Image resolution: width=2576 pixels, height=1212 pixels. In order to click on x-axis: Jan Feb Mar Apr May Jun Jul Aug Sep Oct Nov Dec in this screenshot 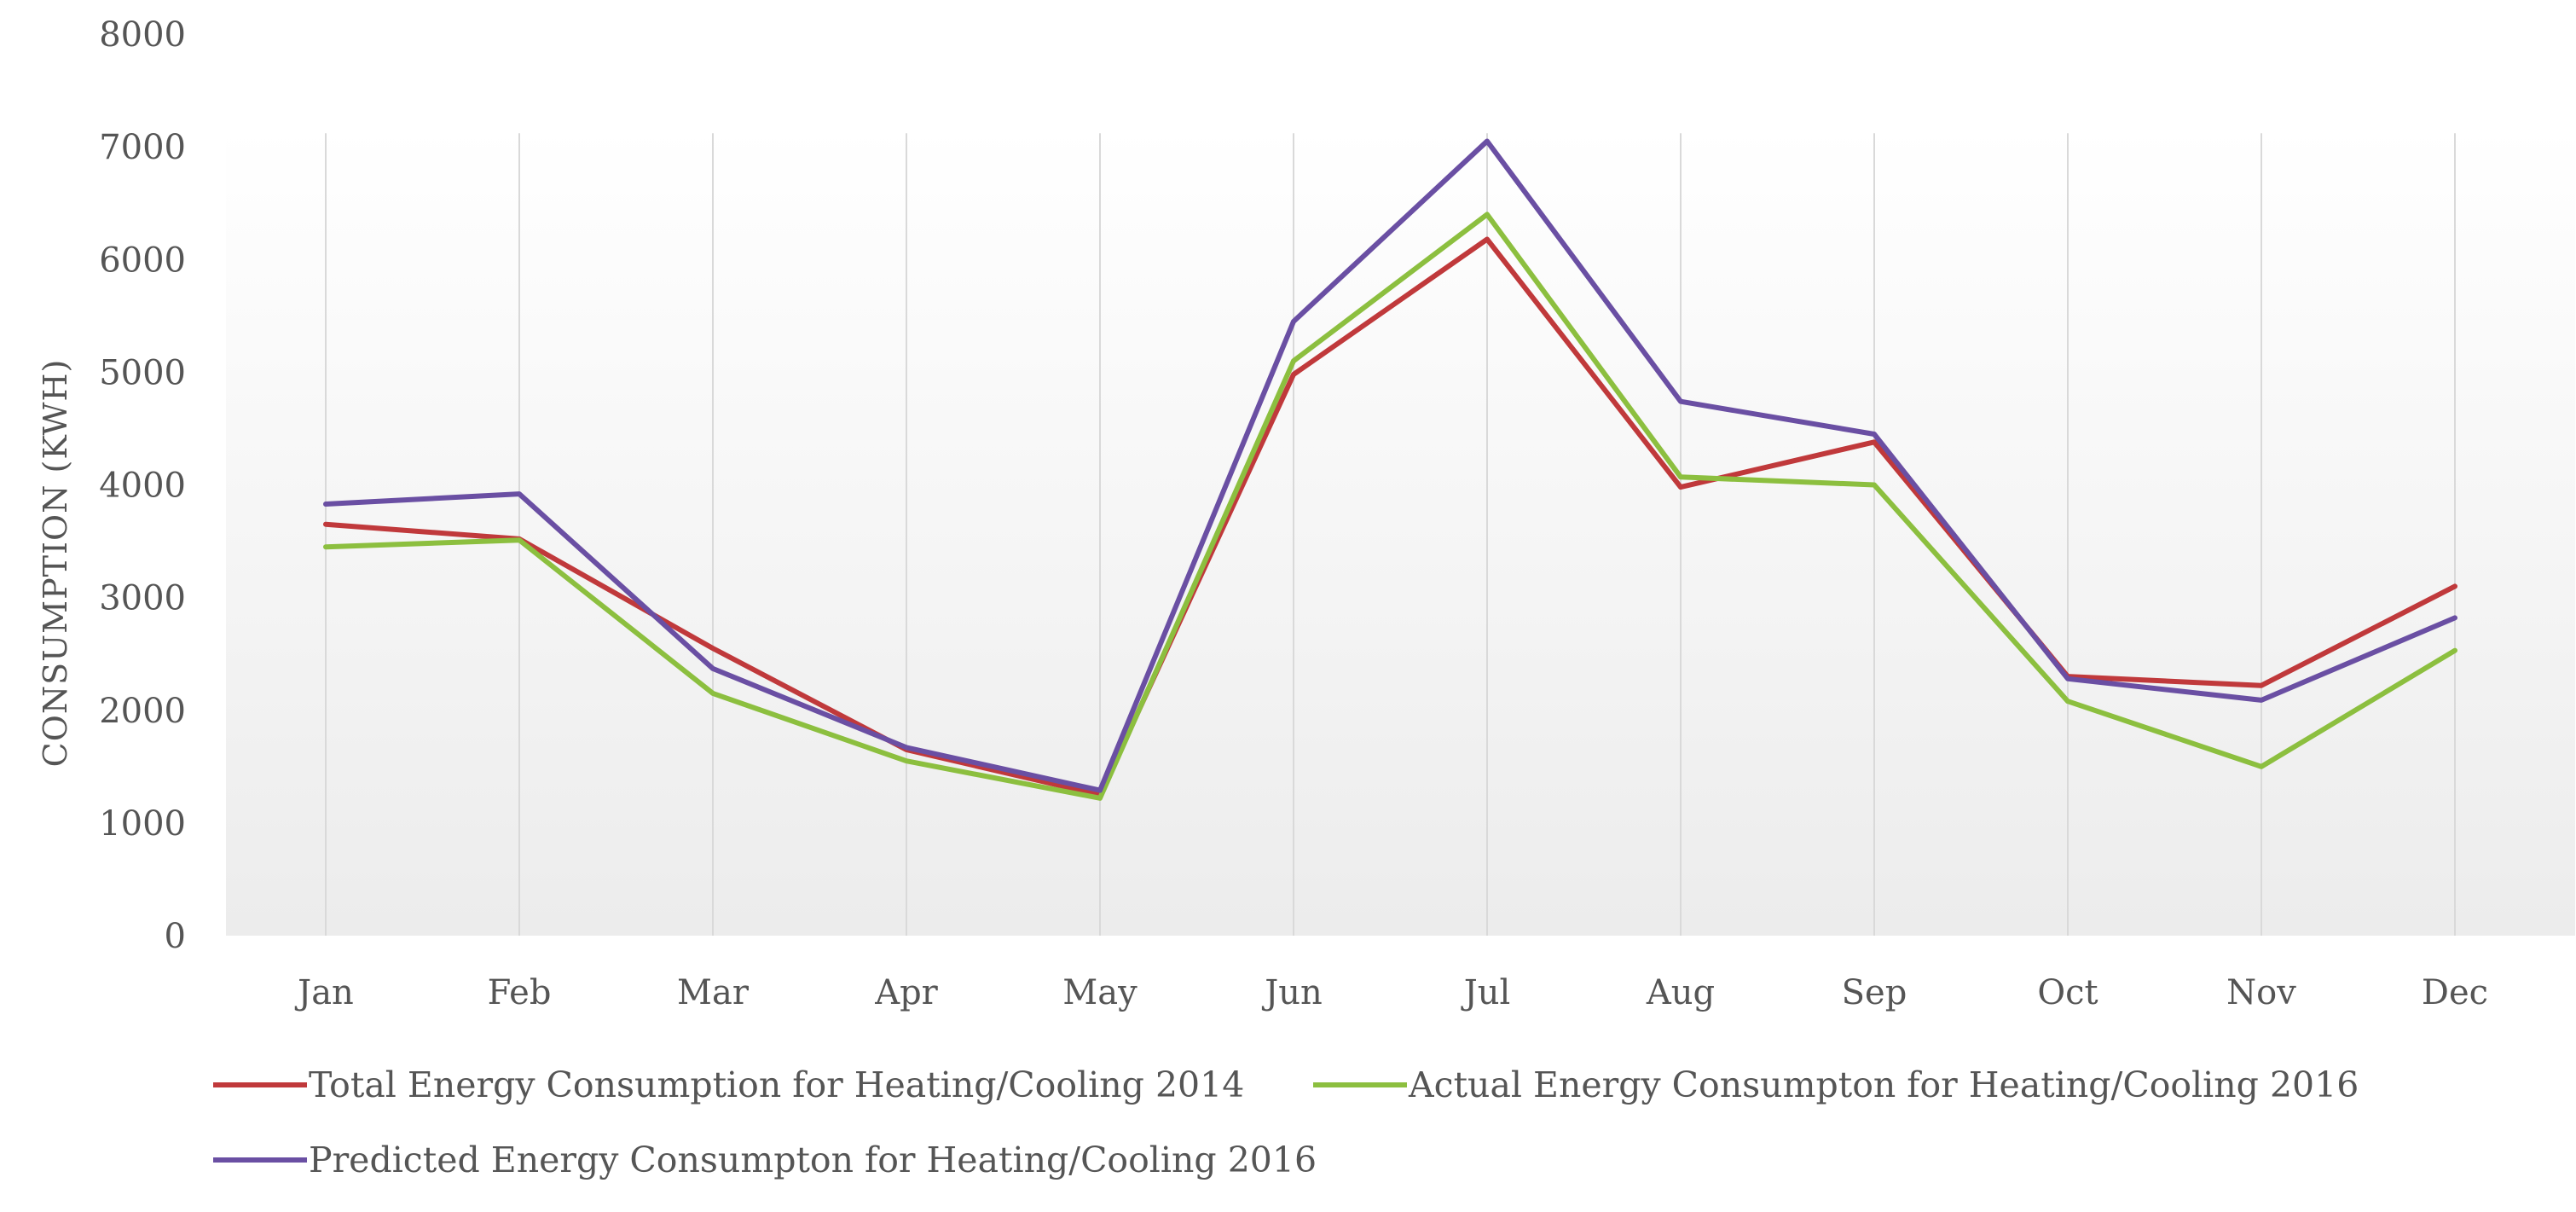, I will do `click(1391, 992)`.